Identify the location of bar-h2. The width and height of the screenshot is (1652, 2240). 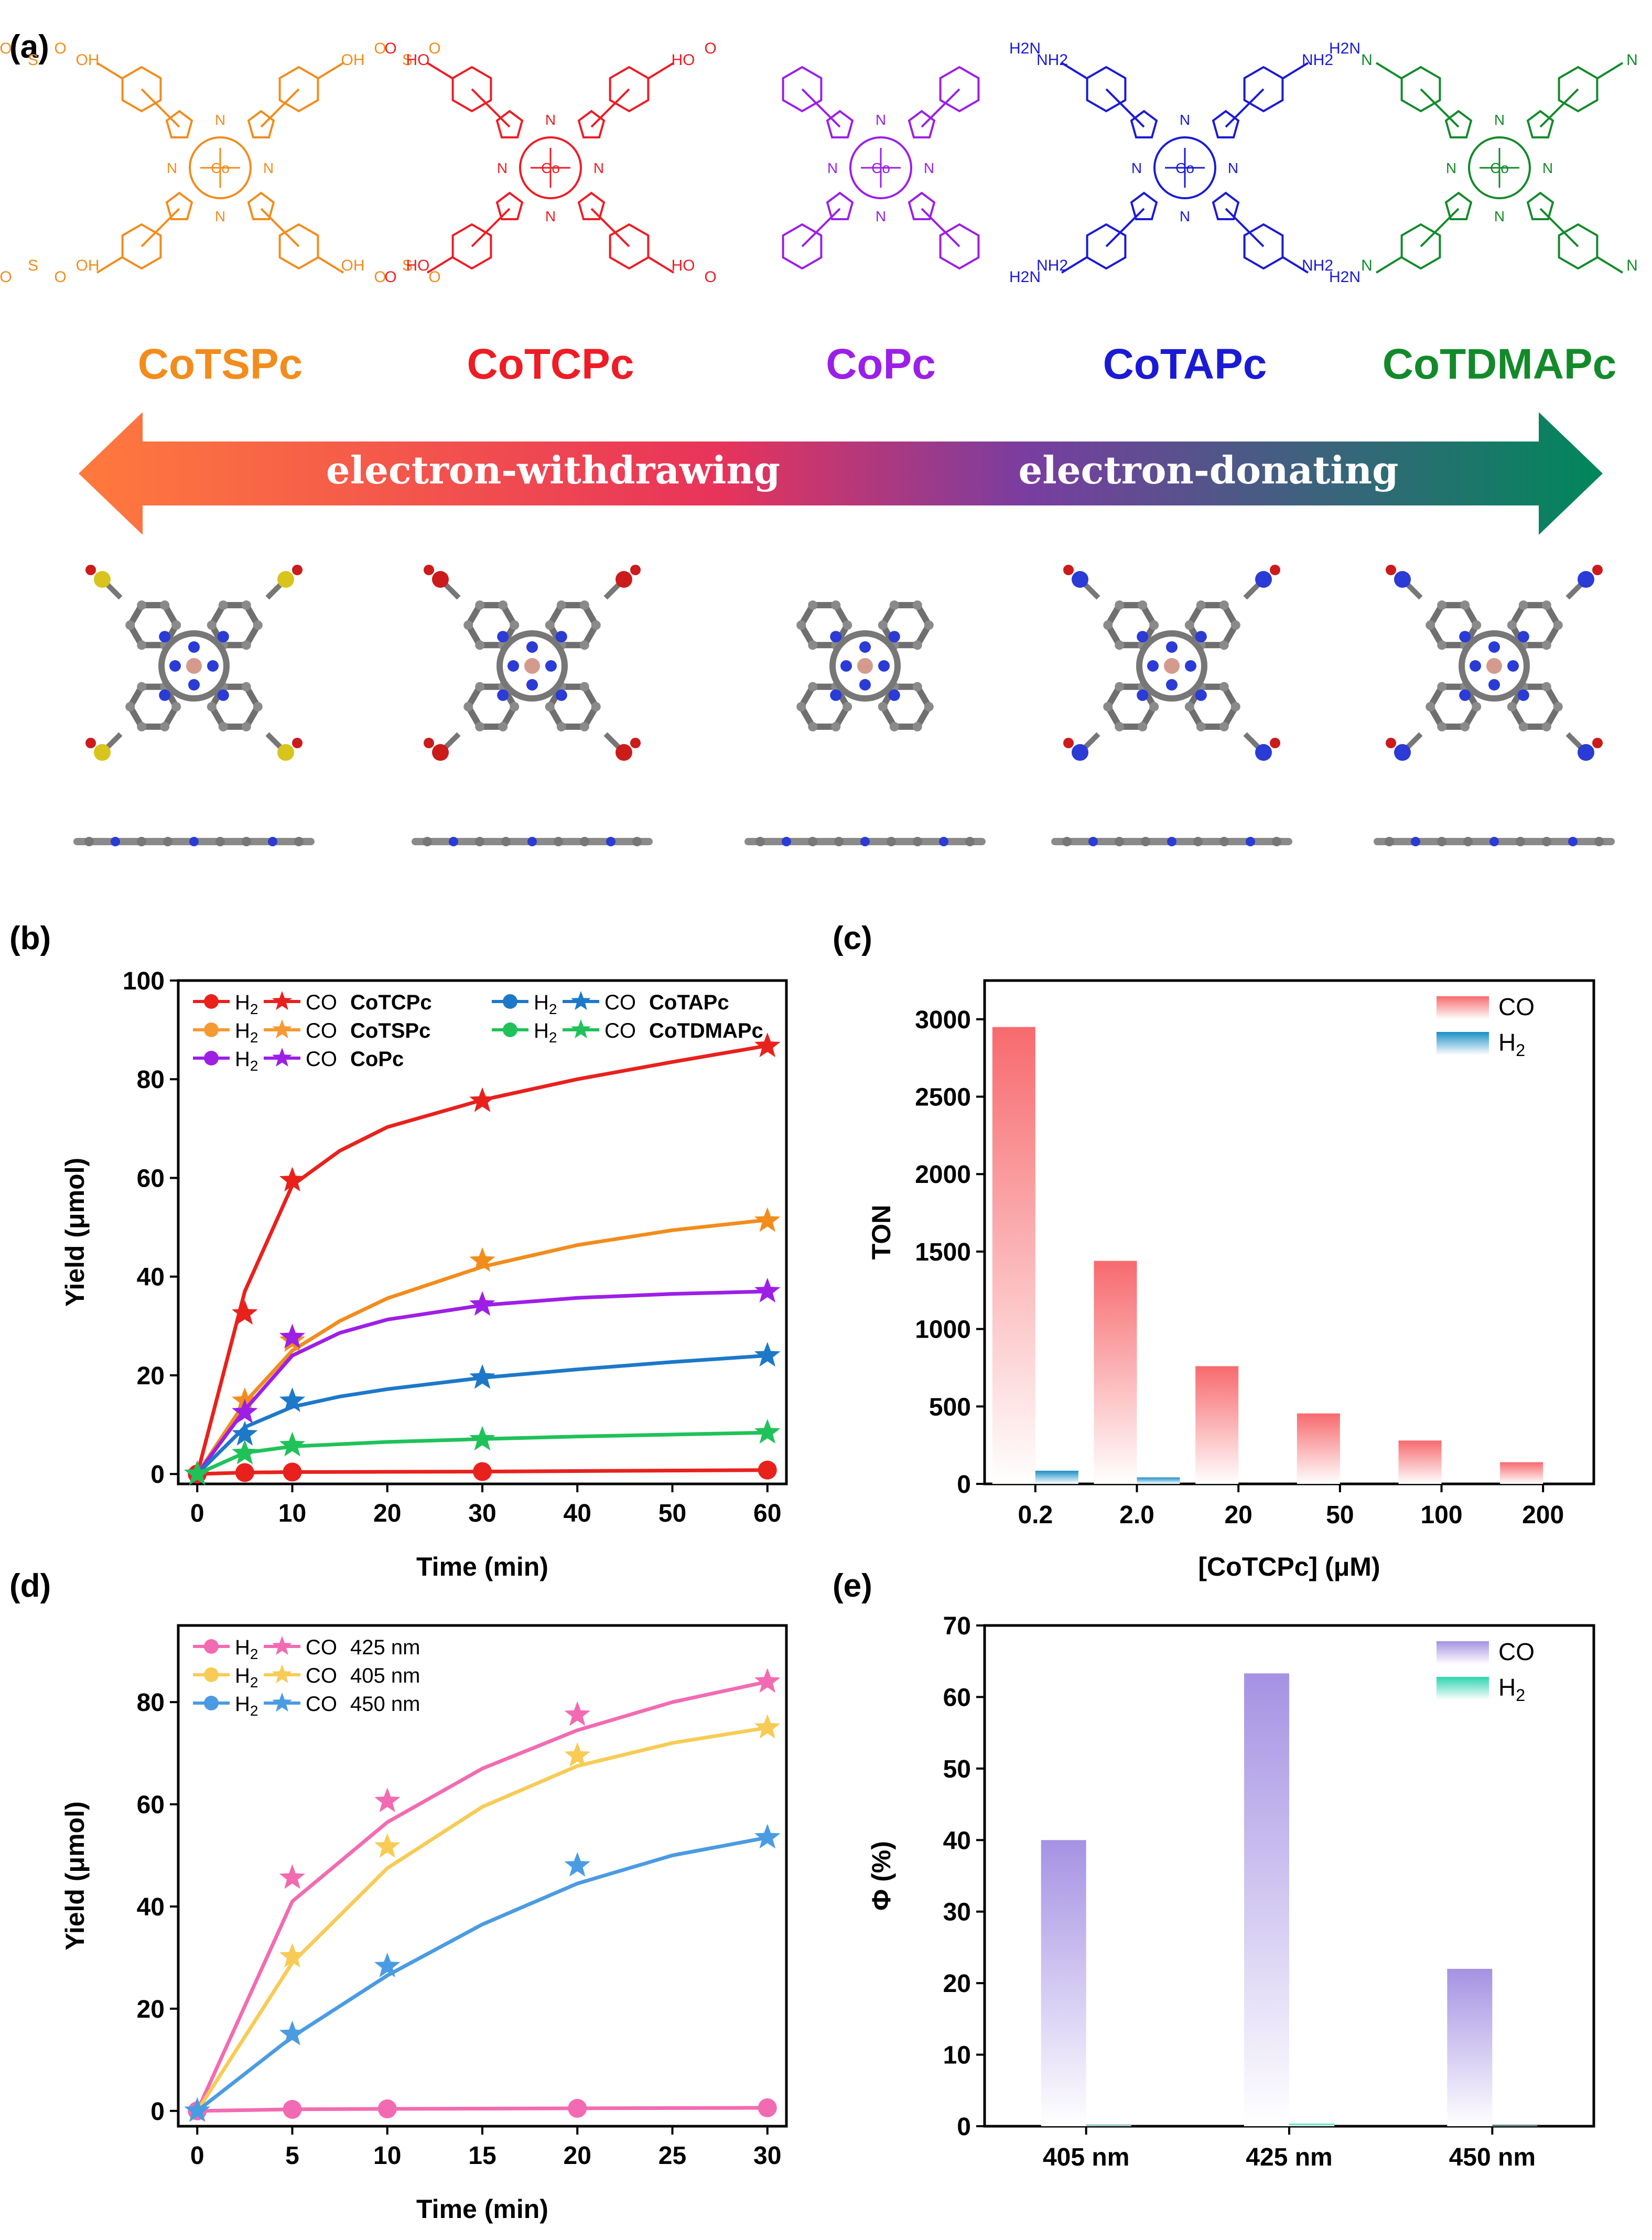
(1056, 1477).